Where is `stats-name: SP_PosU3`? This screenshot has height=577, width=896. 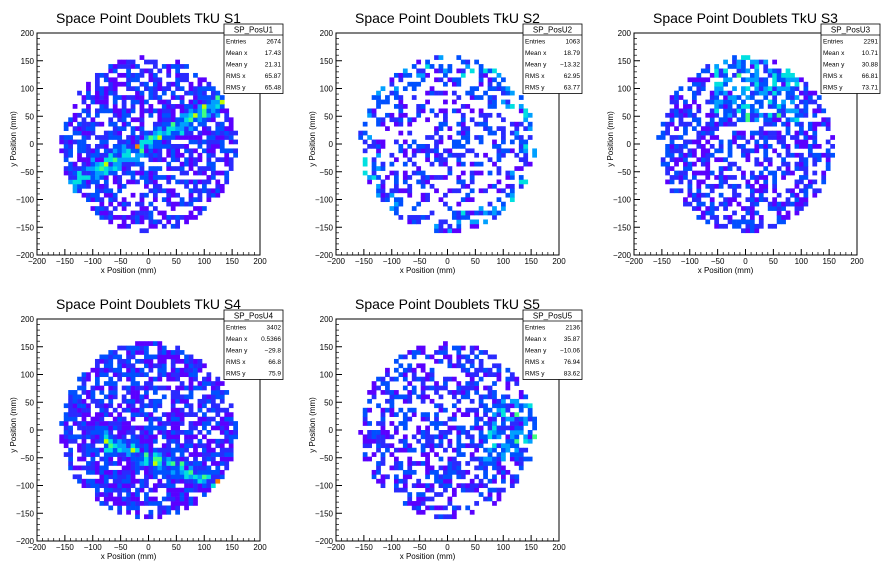 stats-name: SP_PosU3 is located at coordinates (851, 30).